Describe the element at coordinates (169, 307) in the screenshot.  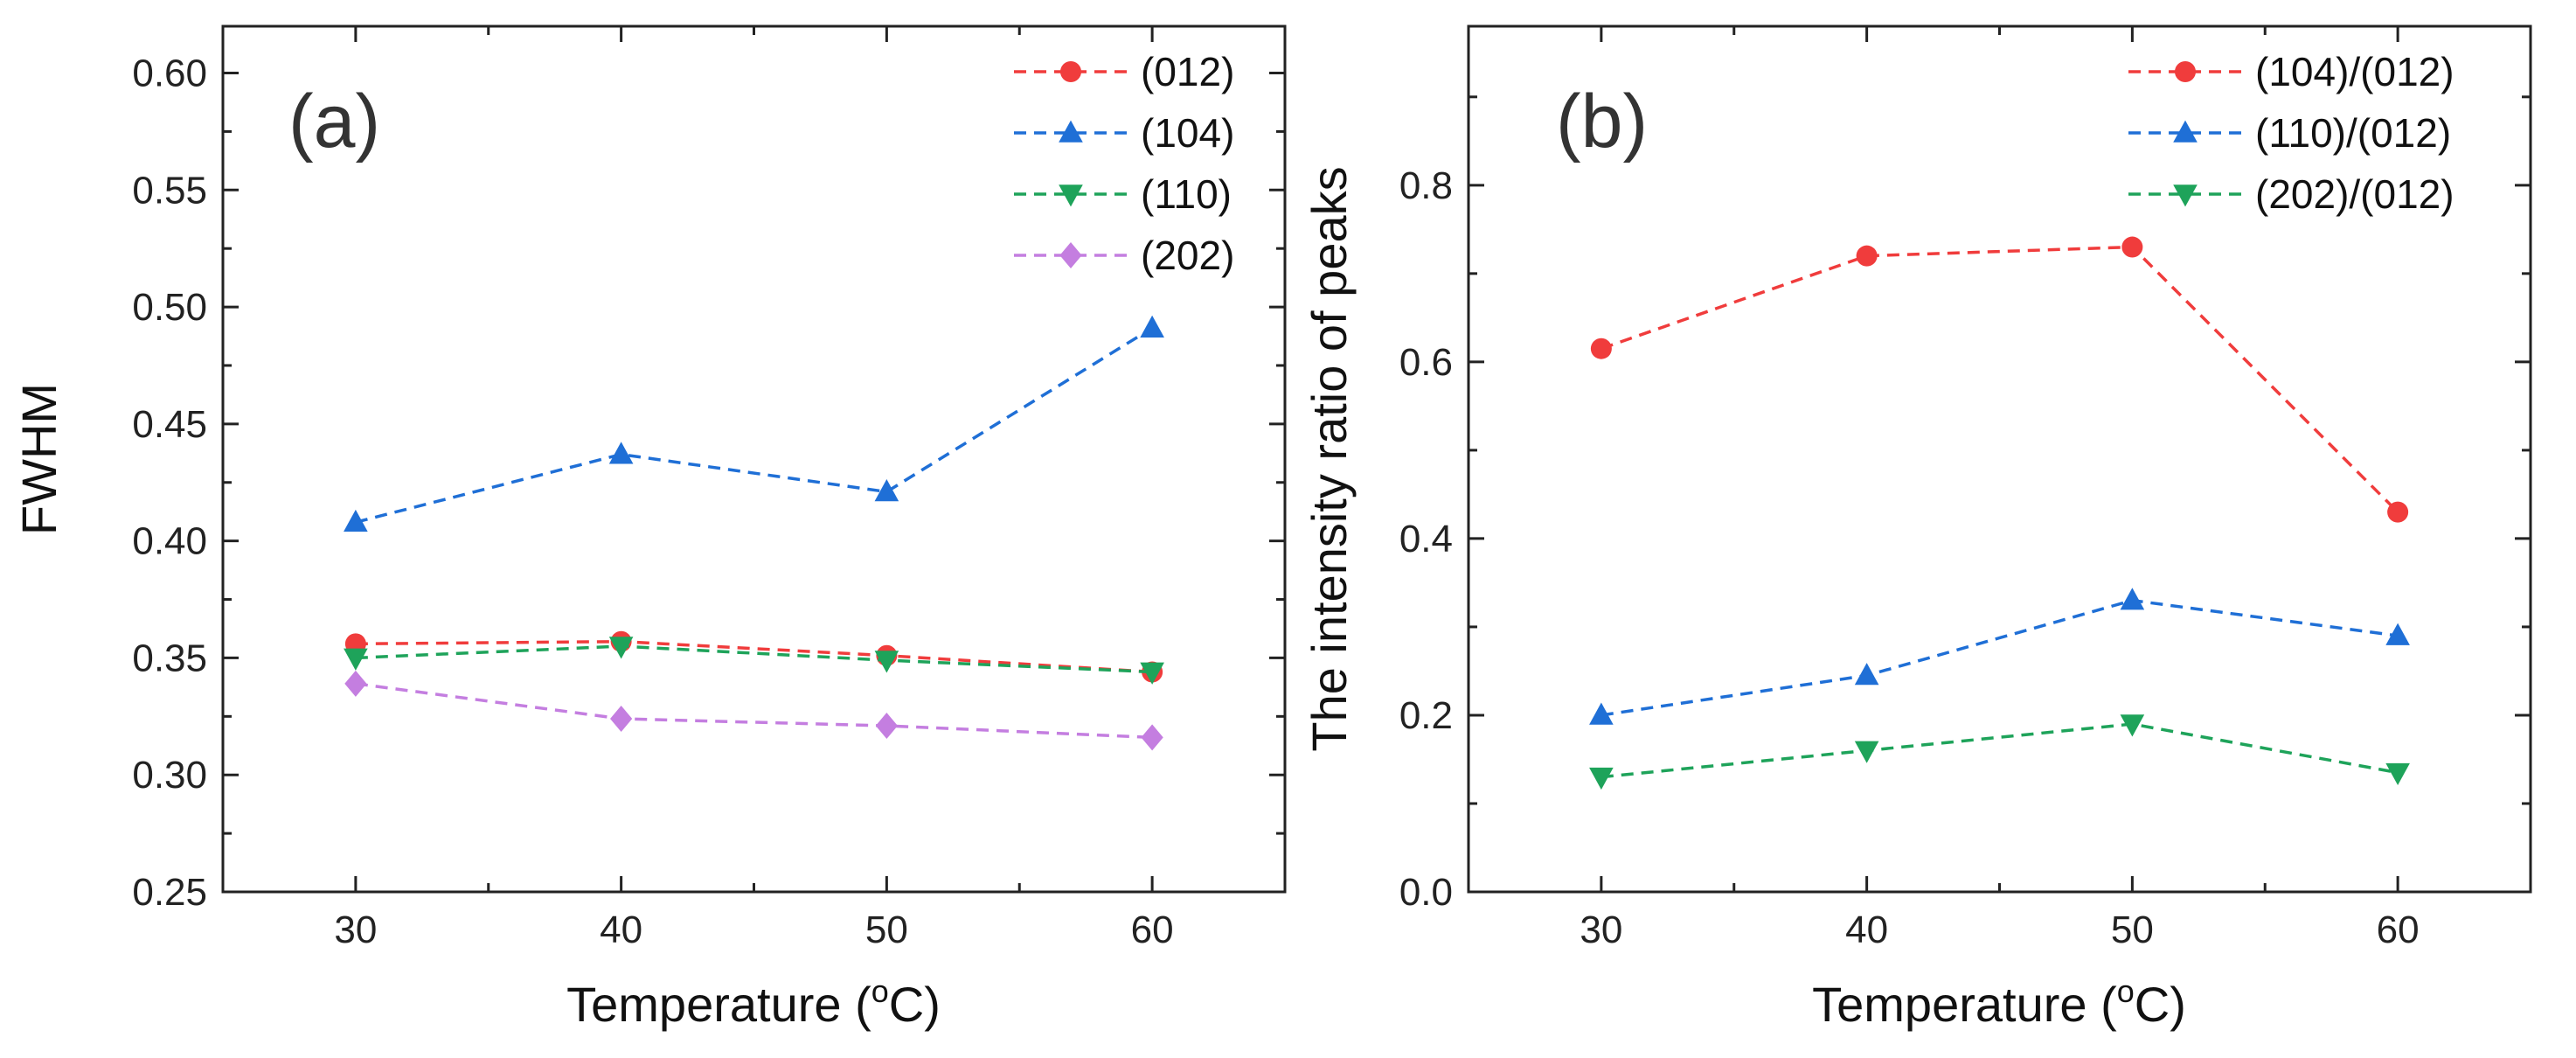
I see `panel-a-y-tick-label: 0.50` at that location.